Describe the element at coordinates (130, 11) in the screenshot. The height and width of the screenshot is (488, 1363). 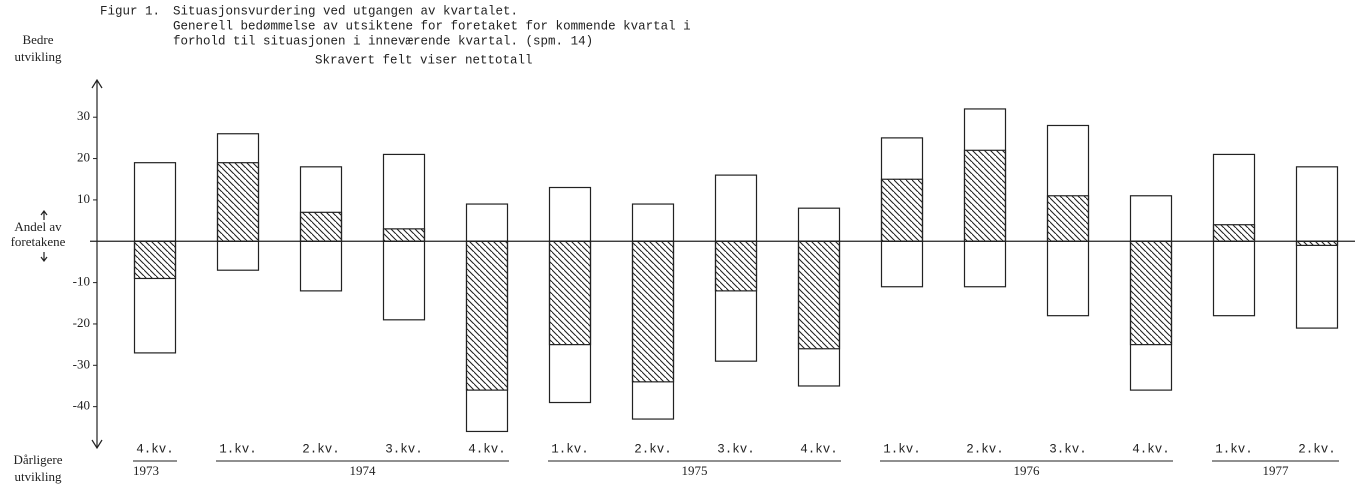
I see `figure-label: Figur 1.` at that location.